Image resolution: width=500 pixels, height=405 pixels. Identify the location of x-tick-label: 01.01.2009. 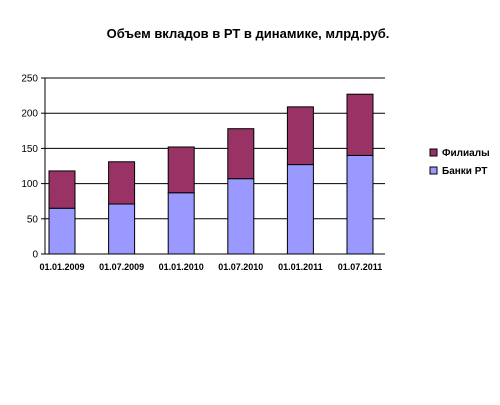
(61, 267).